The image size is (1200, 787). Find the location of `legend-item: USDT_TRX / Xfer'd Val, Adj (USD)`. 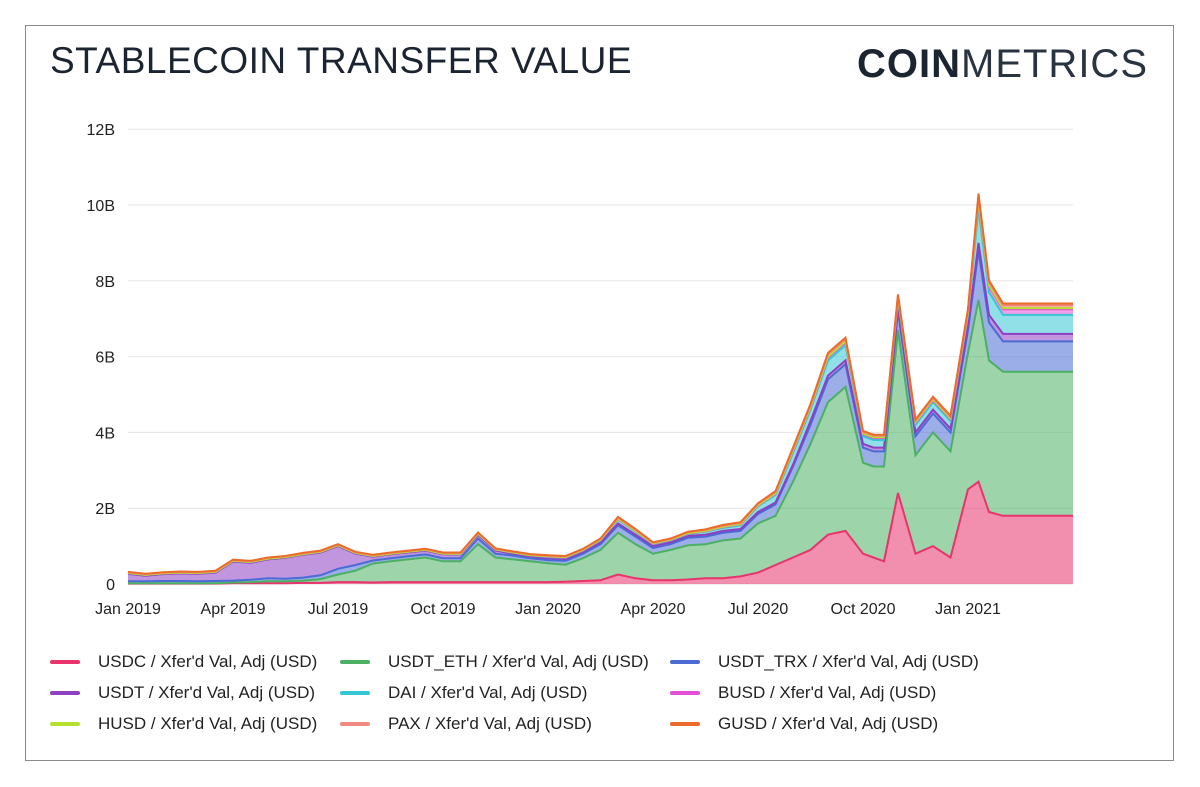

legend-item: USDT_TRX / Xfer'd Val, Adj (USD) is located at coordinates (824, 662).